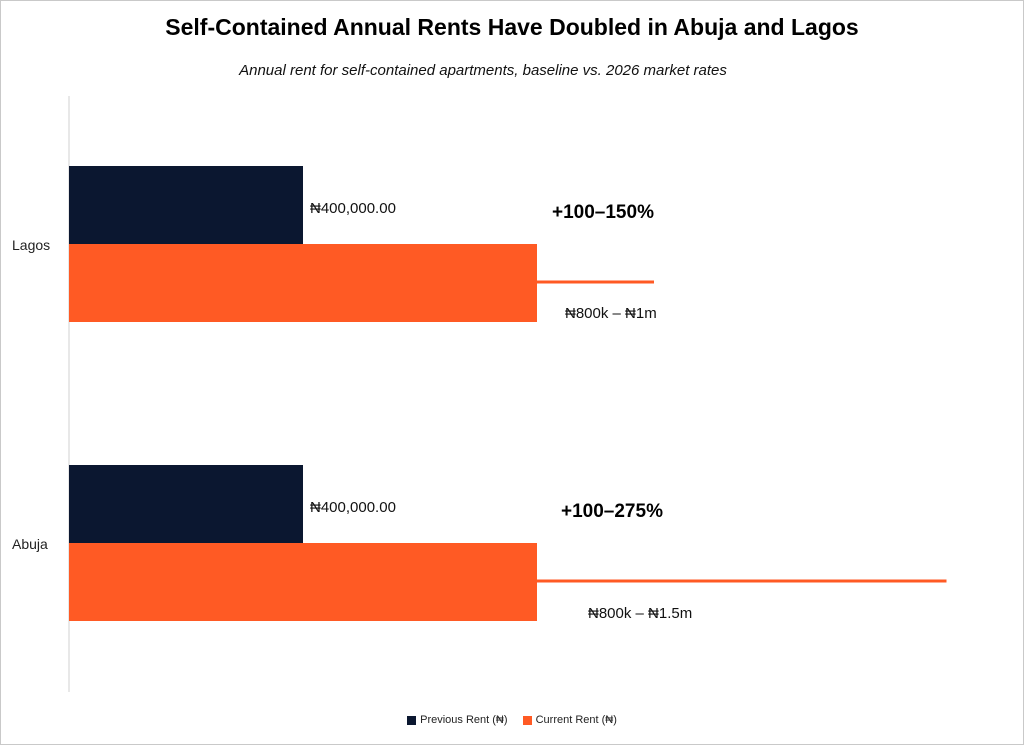 The height and width of the screenshot is (745, 1024). I want to click on legend-item-current: Current Rent (₦), so click(569, 720).